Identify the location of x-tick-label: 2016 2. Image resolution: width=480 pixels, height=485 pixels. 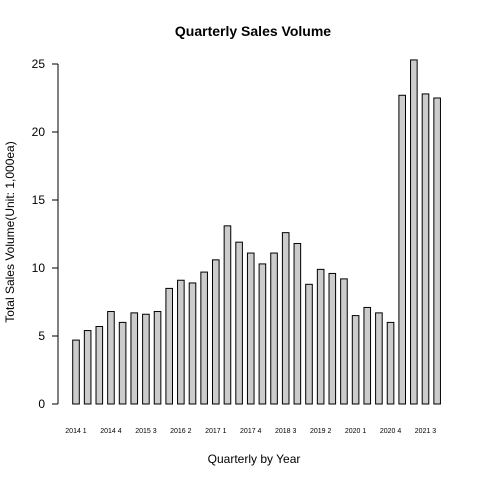
(181, 431).